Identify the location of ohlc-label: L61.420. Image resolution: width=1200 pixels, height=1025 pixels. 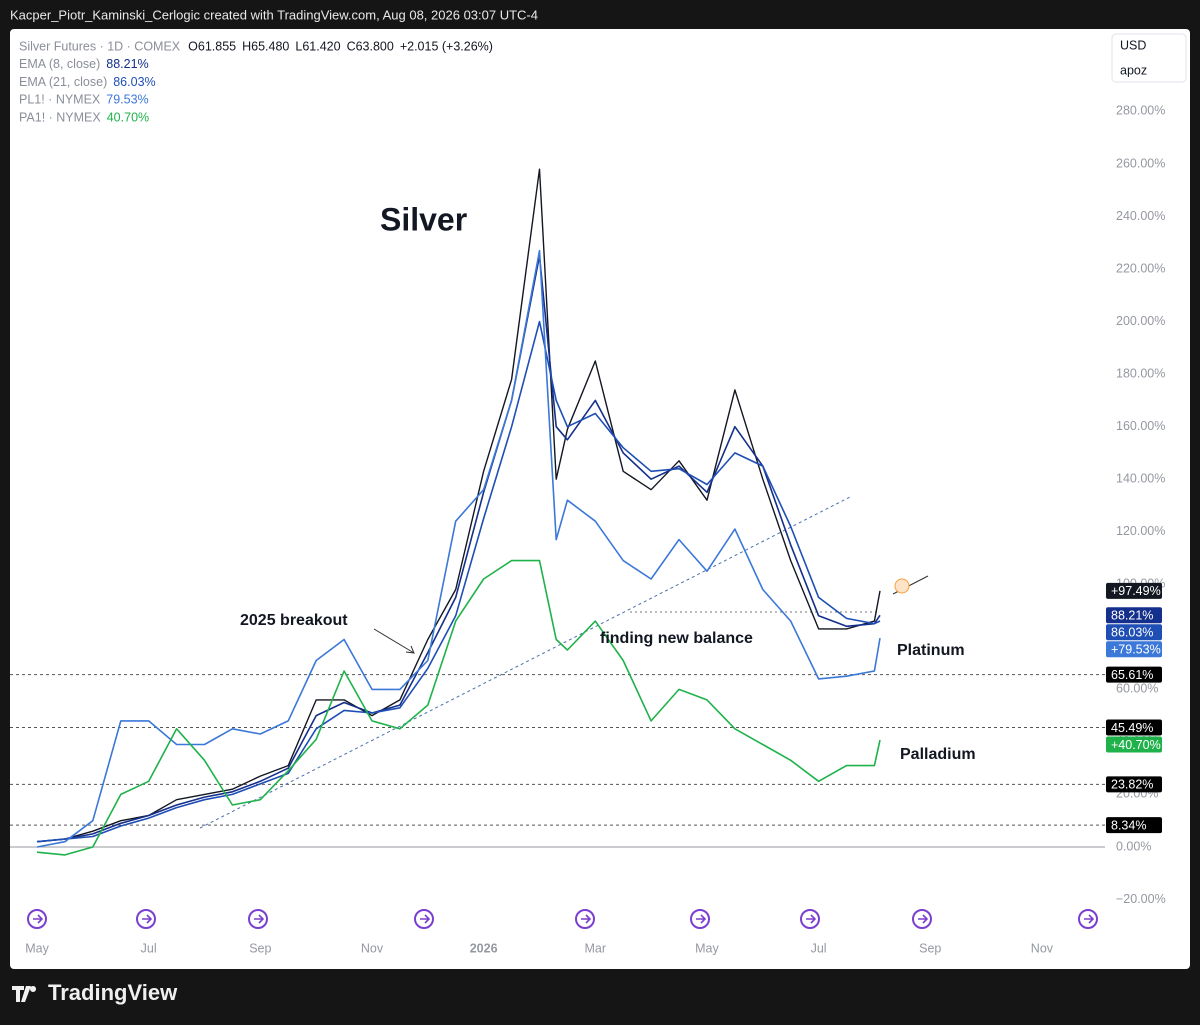
(317, 46).